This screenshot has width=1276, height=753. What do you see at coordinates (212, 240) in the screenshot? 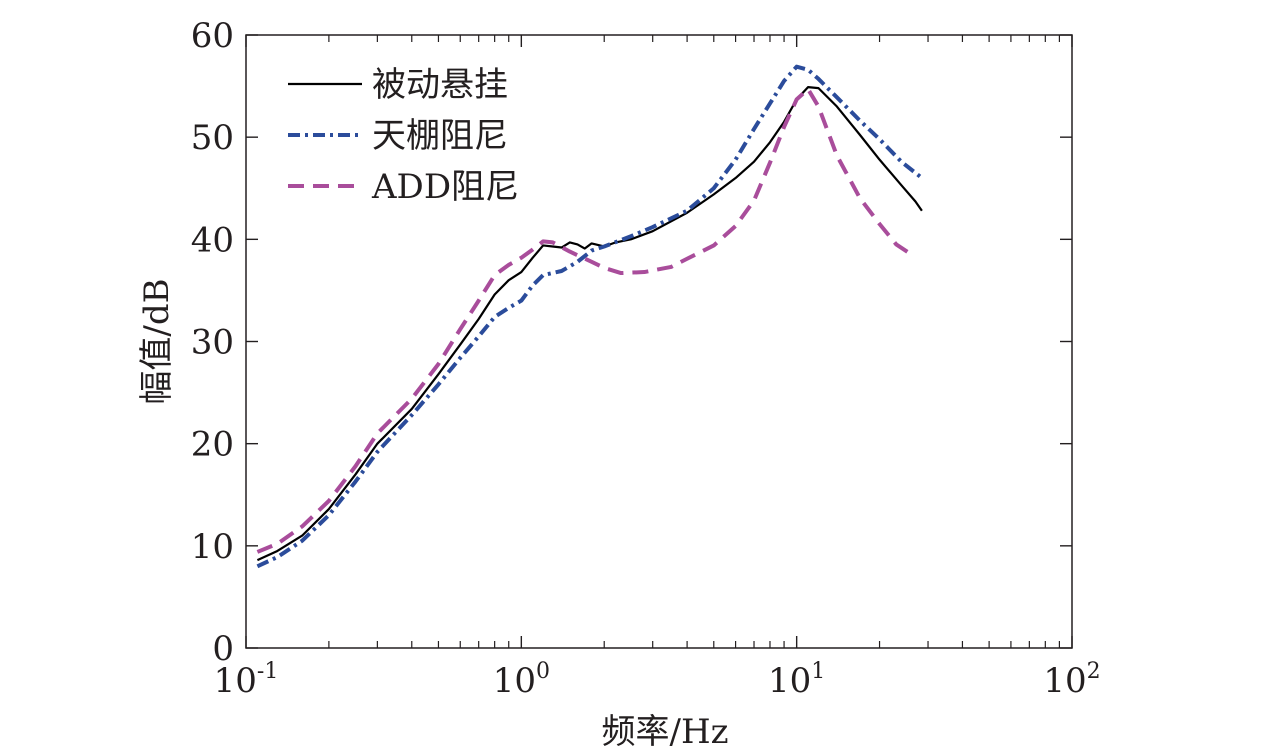
I see `y-tick-label: 40` at bounding box center [212, 240].